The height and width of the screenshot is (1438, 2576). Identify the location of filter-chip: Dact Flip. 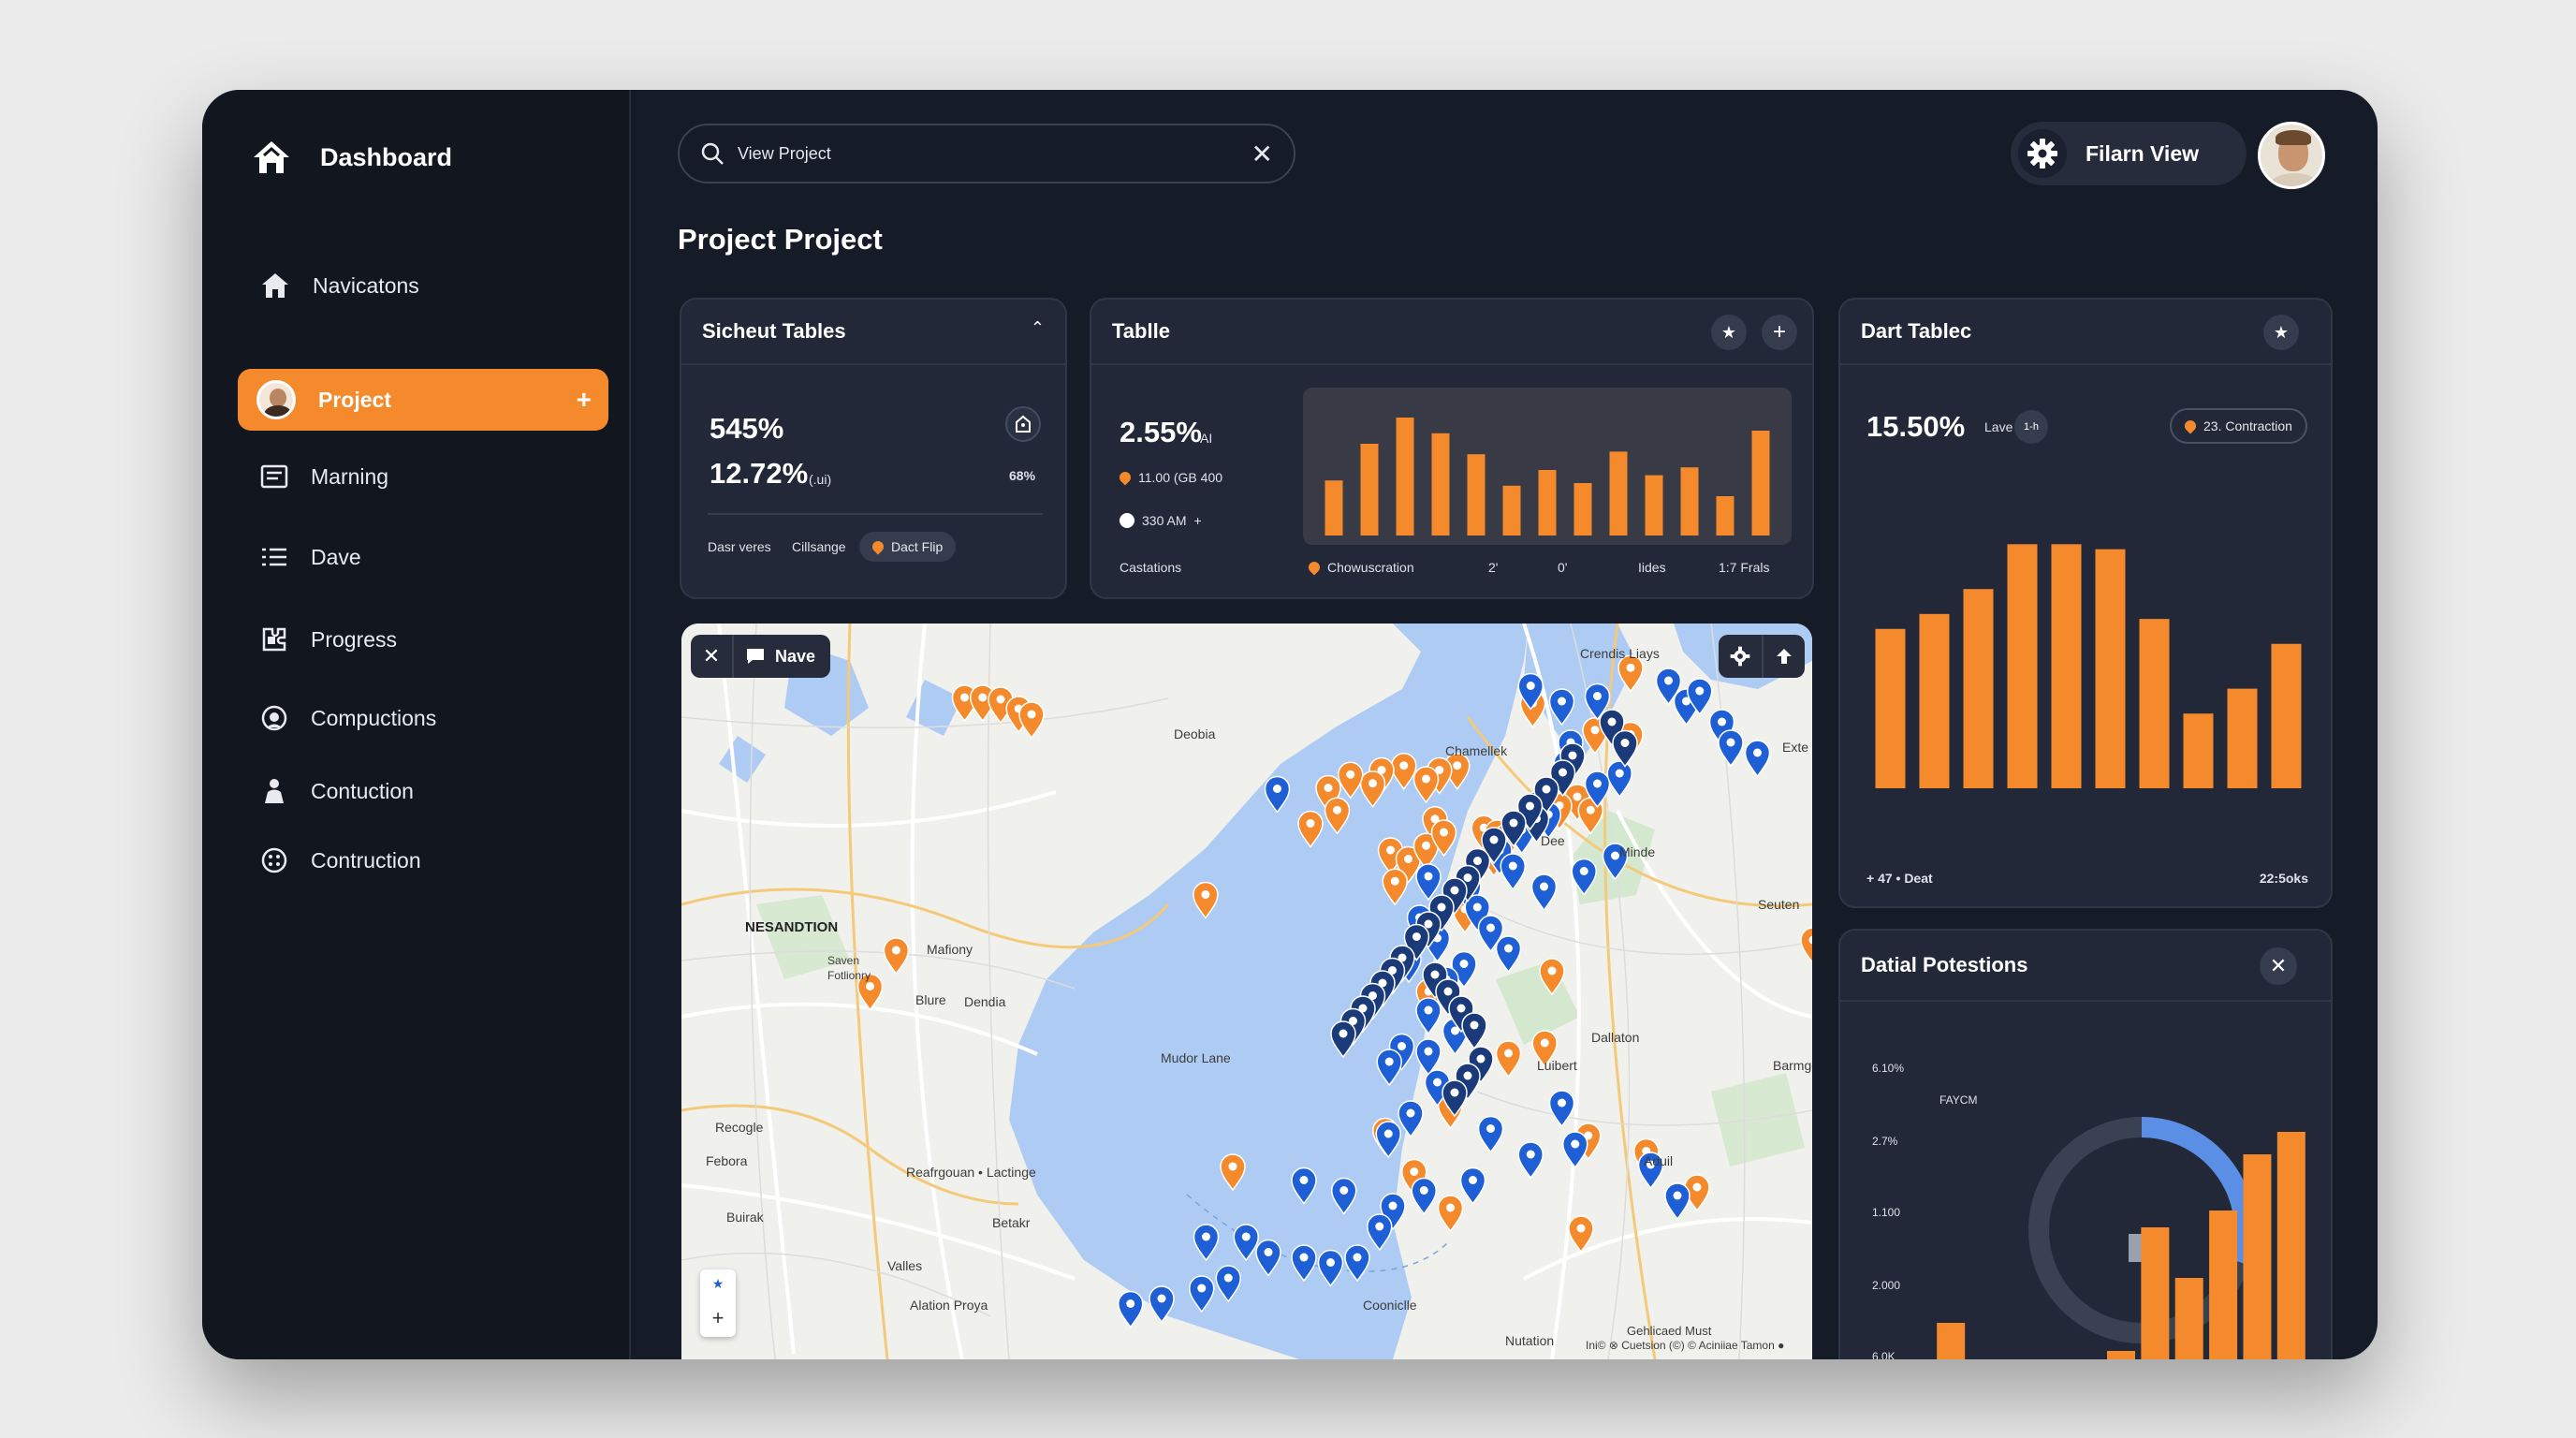
(908, 547).